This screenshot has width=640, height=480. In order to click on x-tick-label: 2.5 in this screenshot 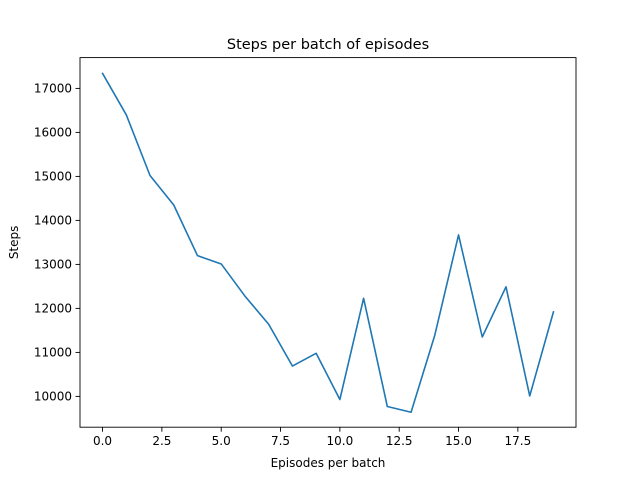, I will do `click(161, 441)`.